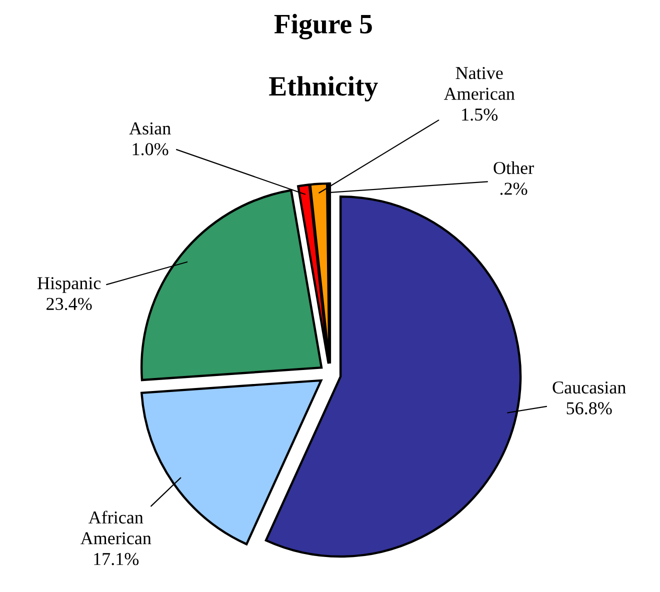 Image resolution: width=660 pixels, height=592 pixels. I want to click on data-label: 56.8%, so click(589, 408).